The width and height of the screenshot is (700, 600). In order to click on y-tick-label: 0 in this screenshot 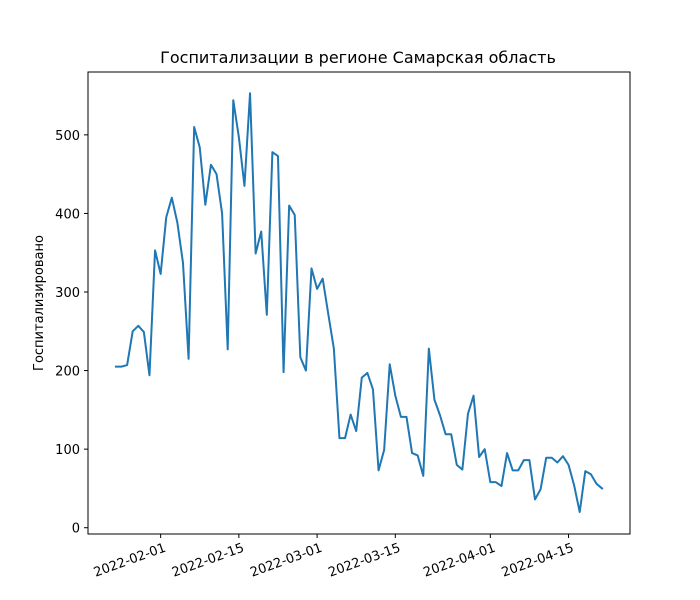, I will do `click(76, 529)`.